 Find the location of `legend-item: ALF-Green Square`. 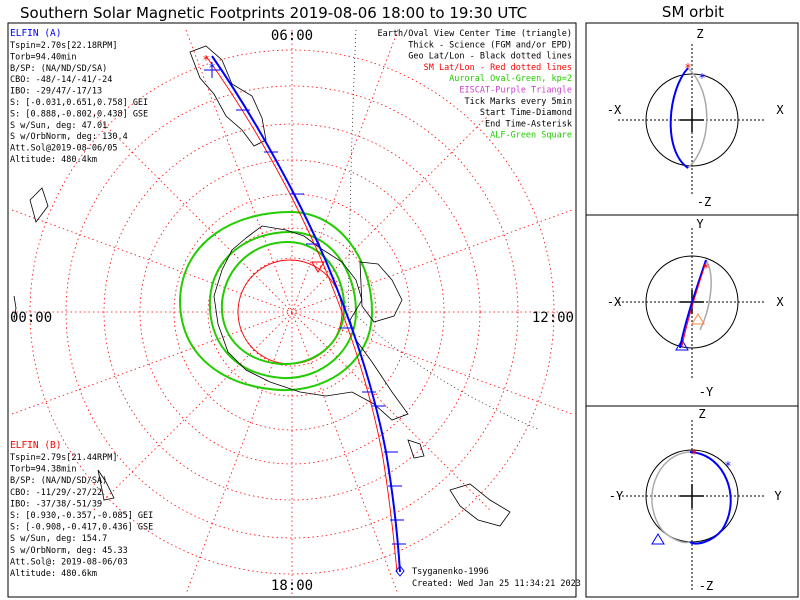

legend-item: ALF-Green Square is located at coordinates (531, 136).